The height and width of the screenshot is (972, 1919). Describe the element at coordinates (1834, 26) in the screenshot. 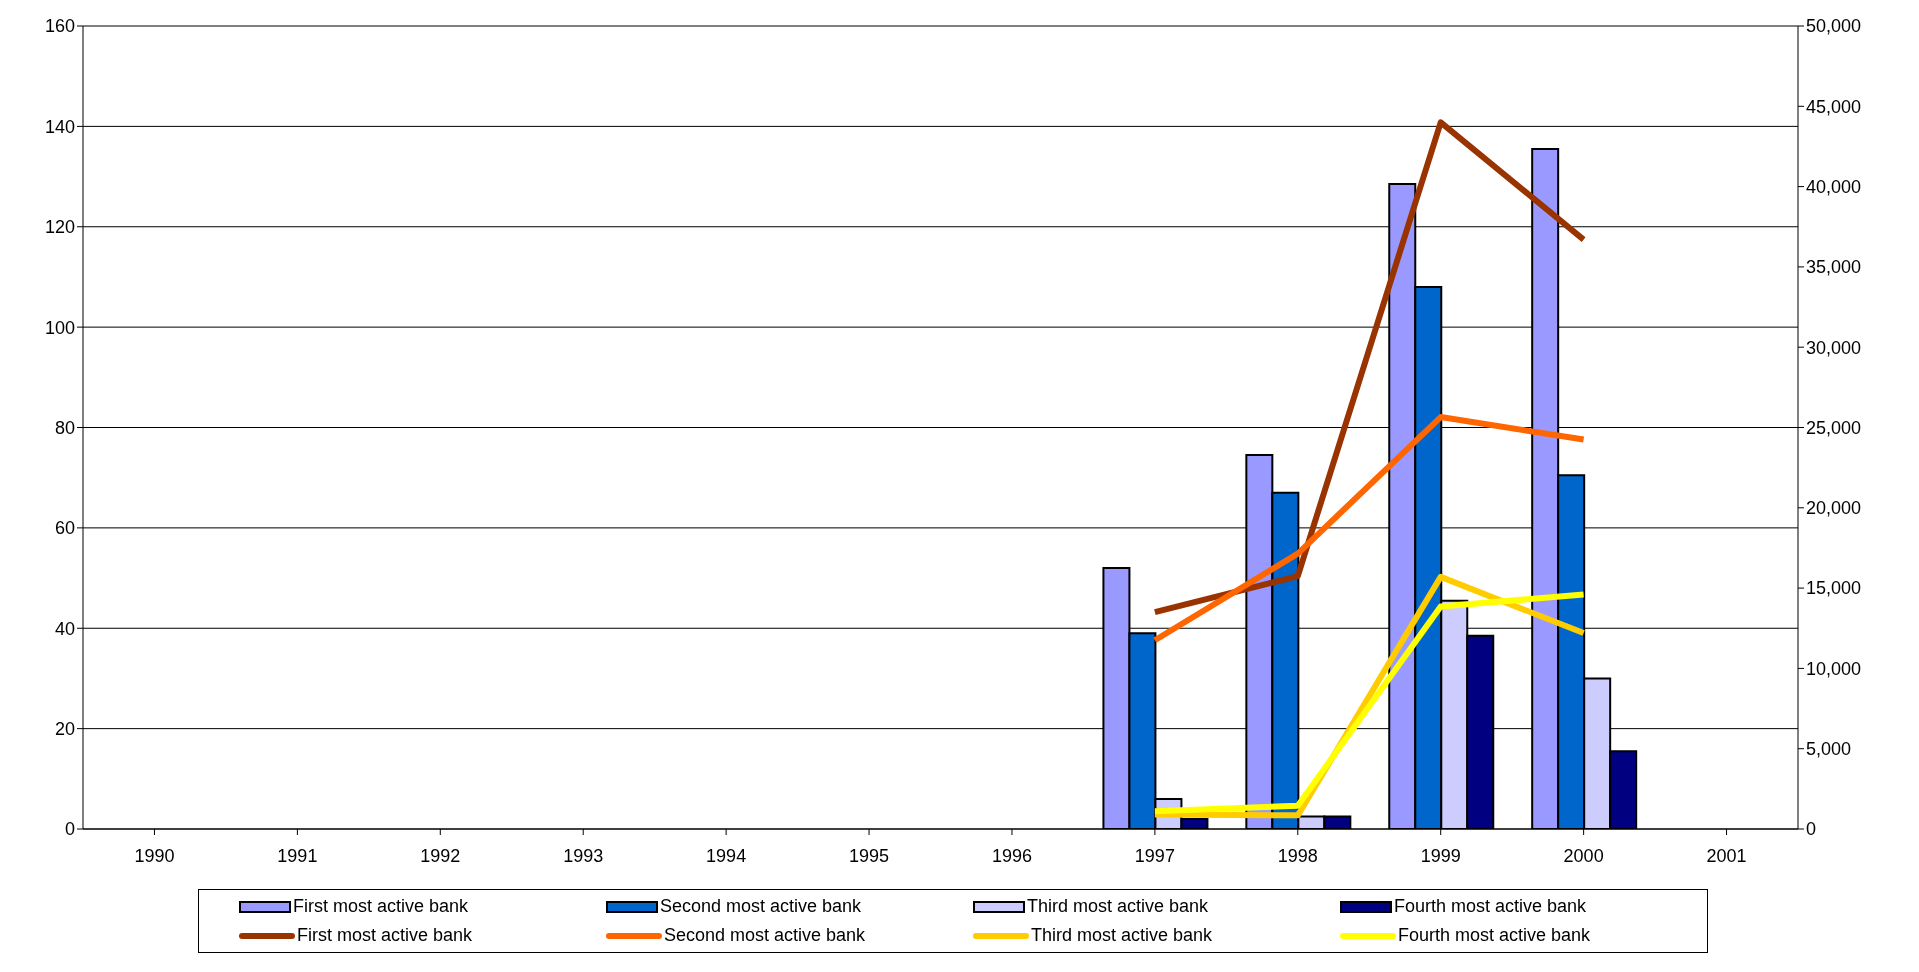

I see `y2-tick-label: 50,000` at that location.